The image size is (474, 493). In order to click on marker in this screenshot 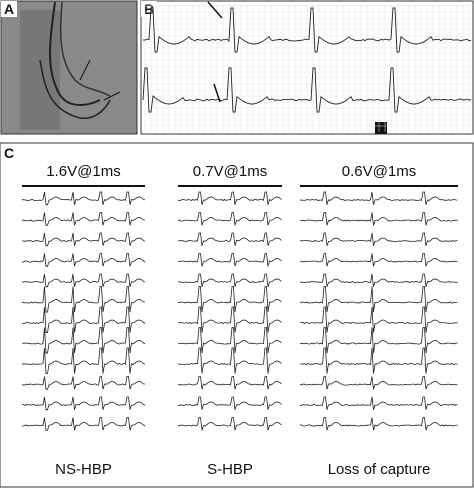, I will do `click(381, 128)`.